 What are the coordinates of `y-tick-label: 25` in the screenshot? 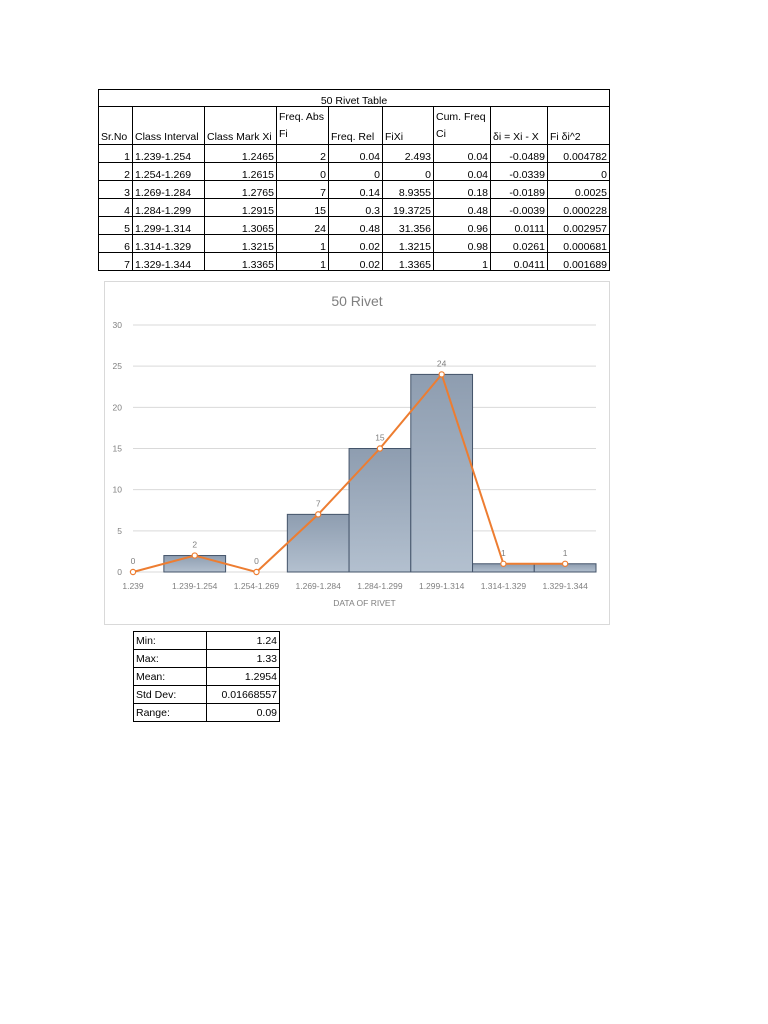 It's located at (118, 366).